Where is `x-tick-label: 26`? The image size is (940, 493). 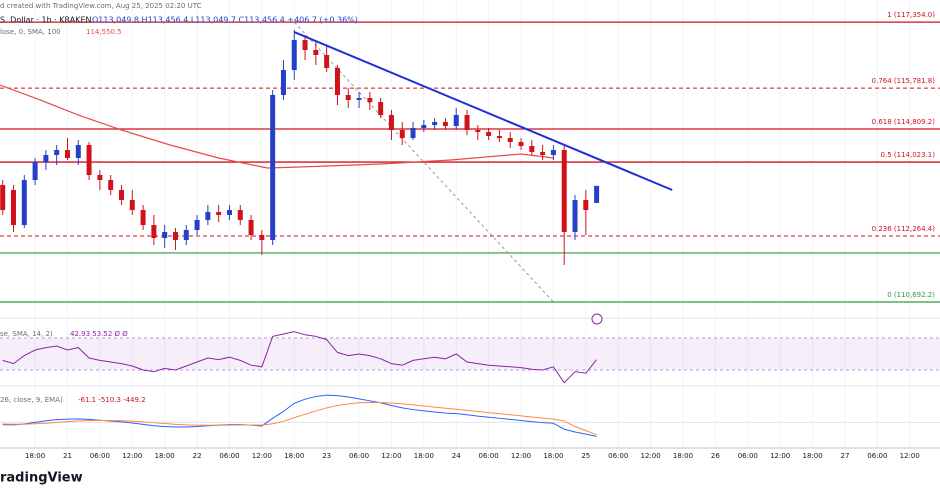 x-tick-label: 26 is located at coordinates (715, 456).